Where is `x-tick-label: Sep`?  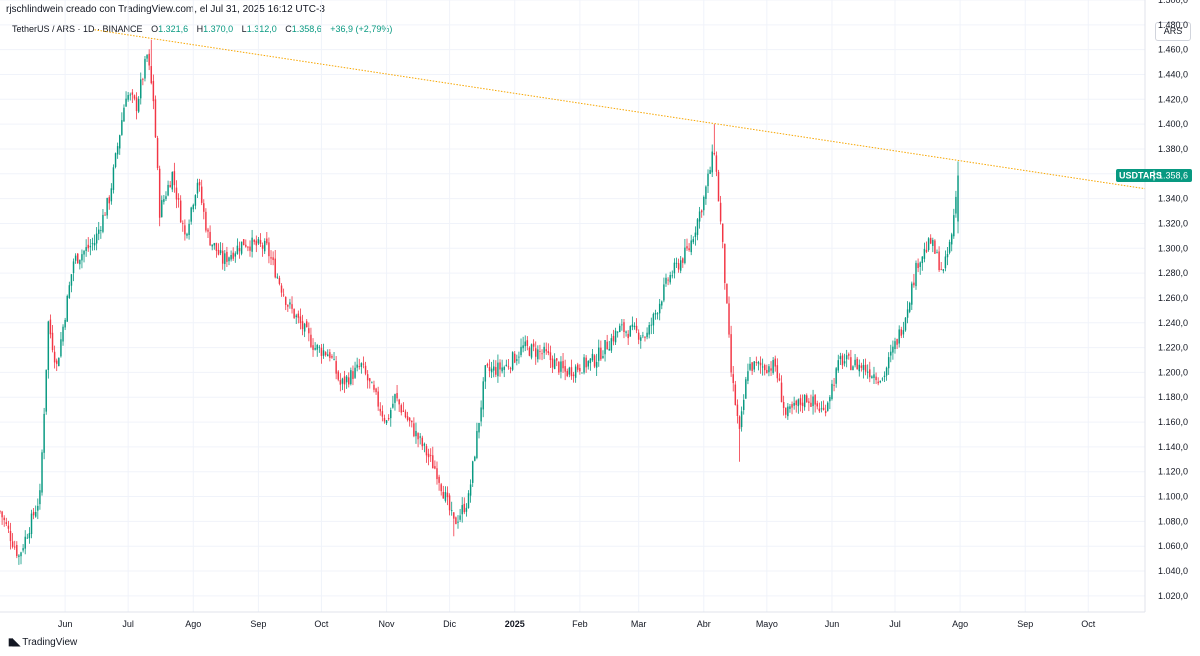 x-tick-label: Sep is located at coordinates (1025, 624).